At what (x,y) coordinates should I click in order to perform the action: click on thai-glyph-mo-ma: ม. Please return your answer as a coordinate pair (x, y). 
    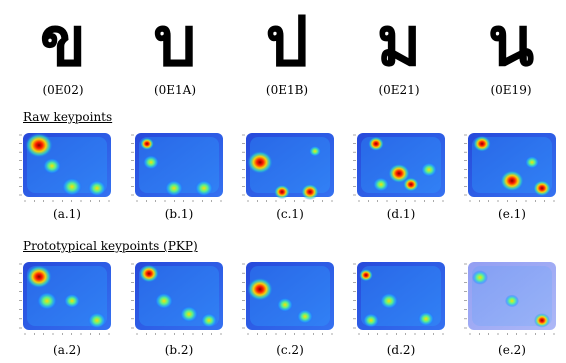
    Looking at the image, I should click on (399, 42).